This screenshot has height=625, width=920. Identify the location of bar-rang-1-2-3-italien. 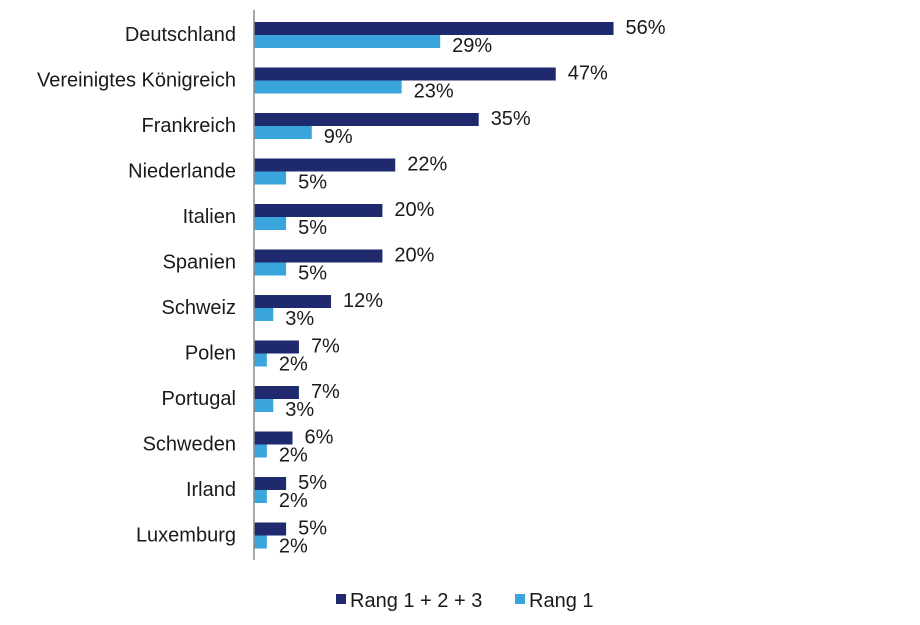
(318, 210).